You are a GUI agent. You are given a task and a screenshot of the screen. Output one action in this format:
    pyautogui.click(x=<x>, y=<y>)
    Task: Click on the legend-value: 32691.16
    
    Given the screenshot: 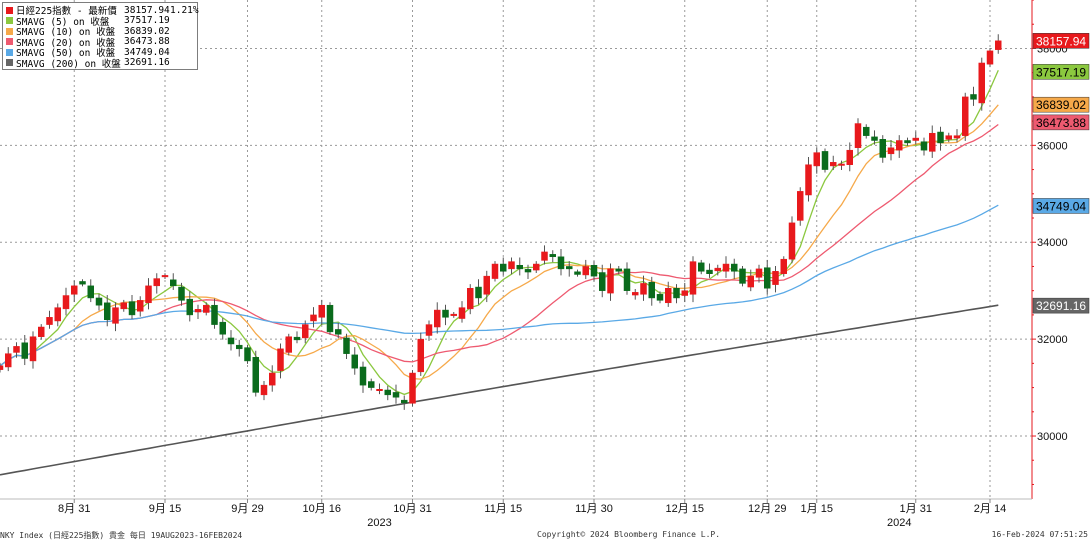 What is the action you would take?
    pyautogui.click(x=147, y=63)
    